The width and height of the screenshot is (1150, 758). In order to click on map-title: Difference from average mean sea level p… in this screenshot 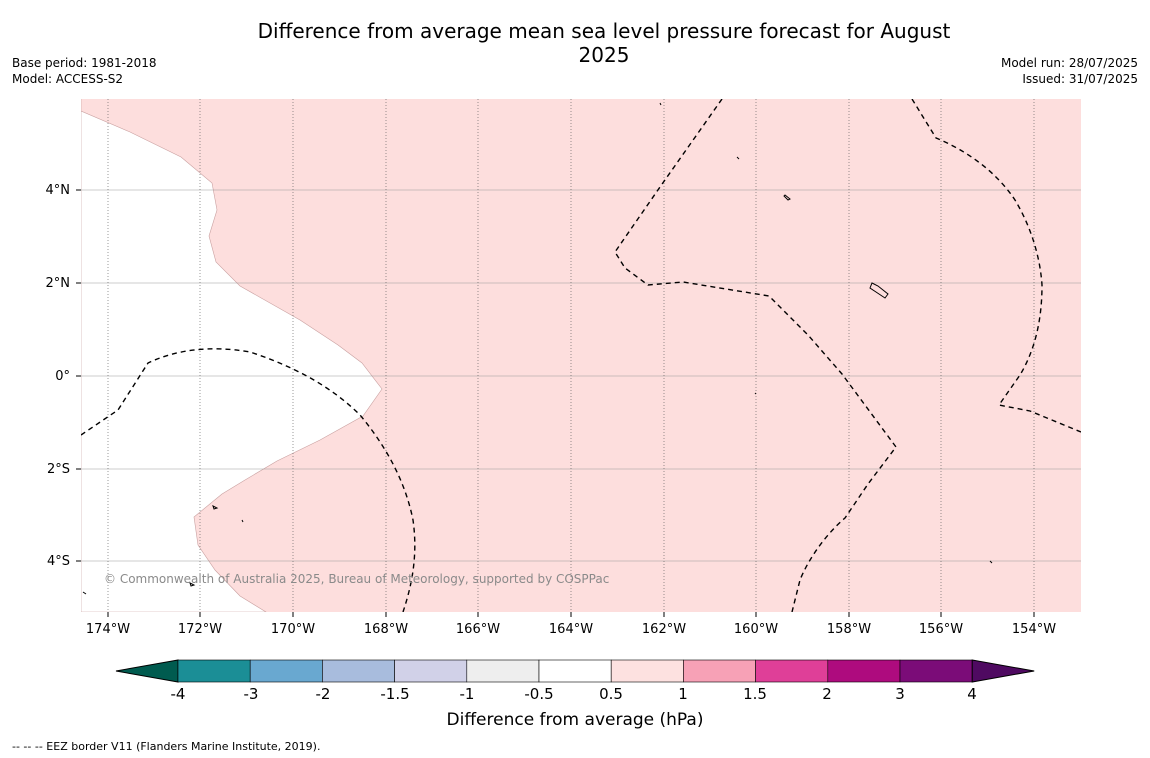, I will do `click(604, 43)`.